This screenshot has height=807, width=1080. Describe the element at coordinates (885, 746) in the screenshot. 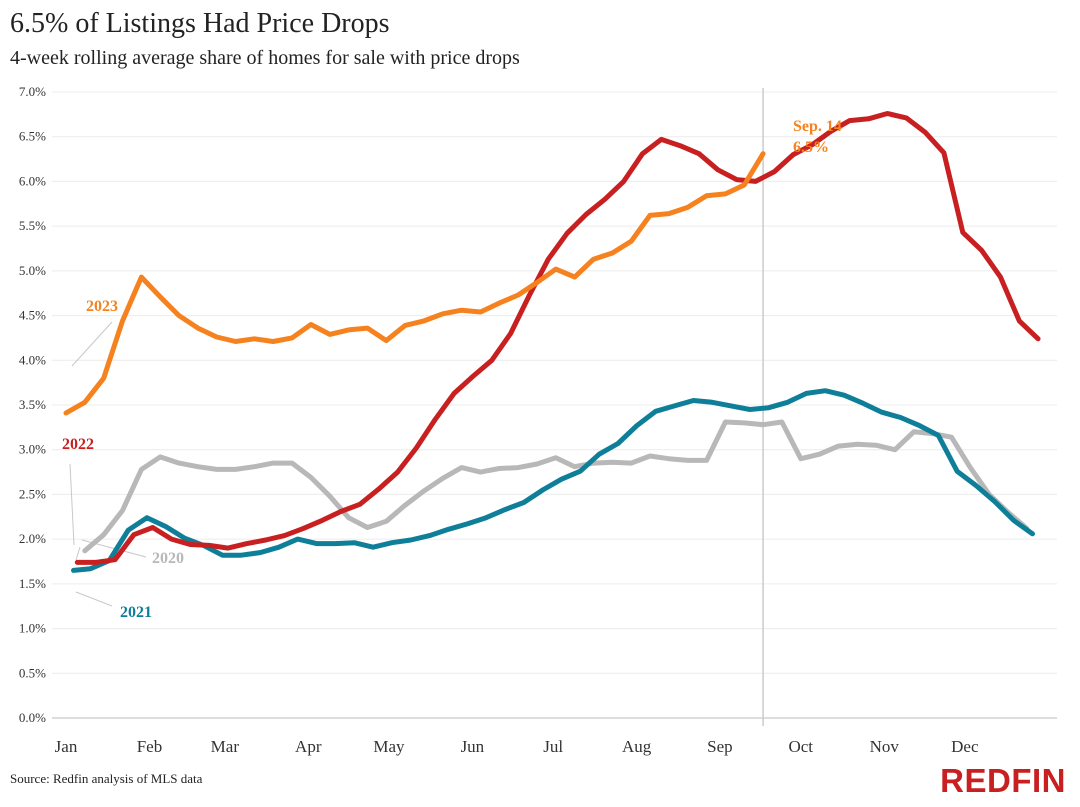

I see `x-tick-label: Nov` at that location.